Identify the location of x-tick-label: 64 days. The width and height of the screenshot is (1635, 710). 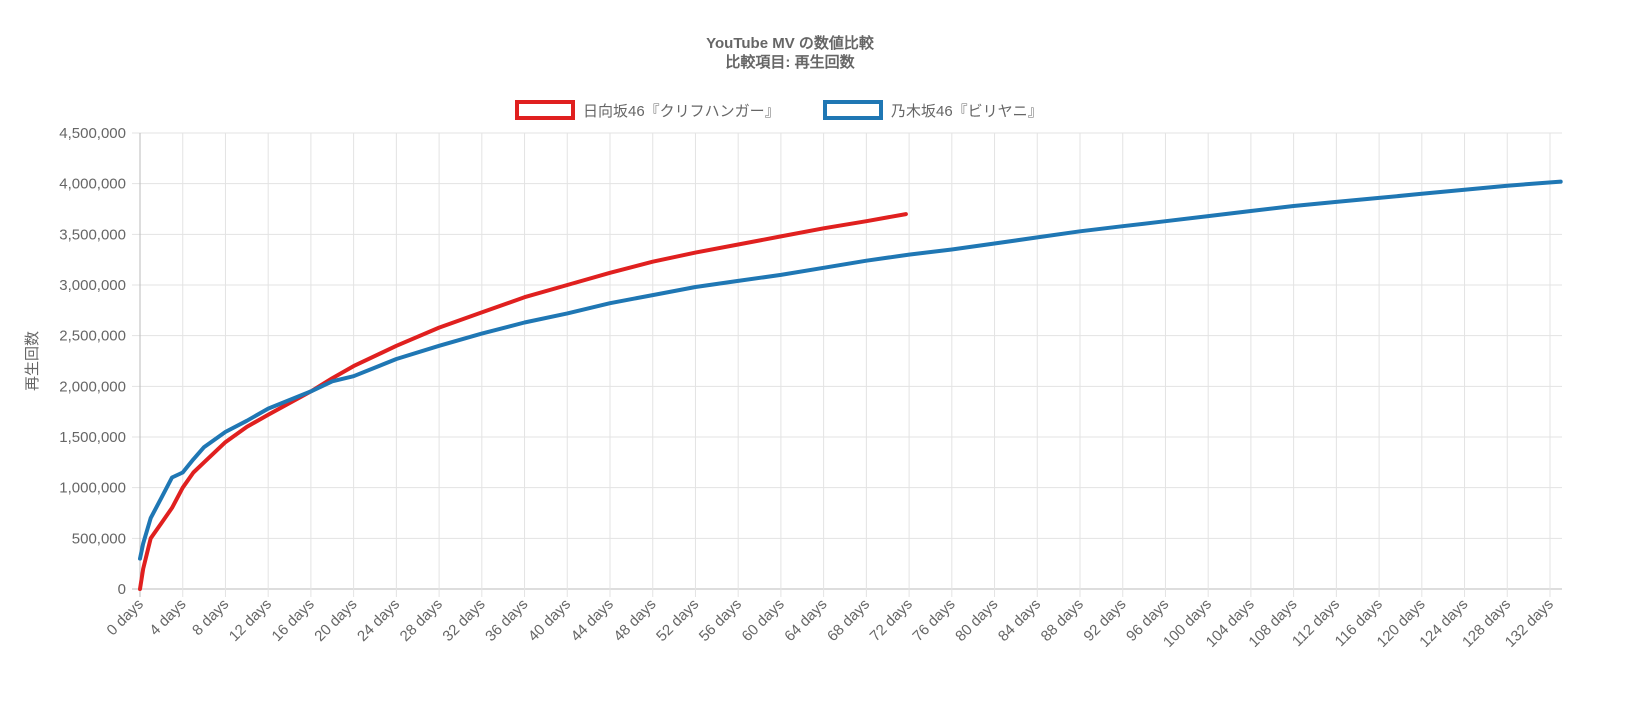
(805, 620).